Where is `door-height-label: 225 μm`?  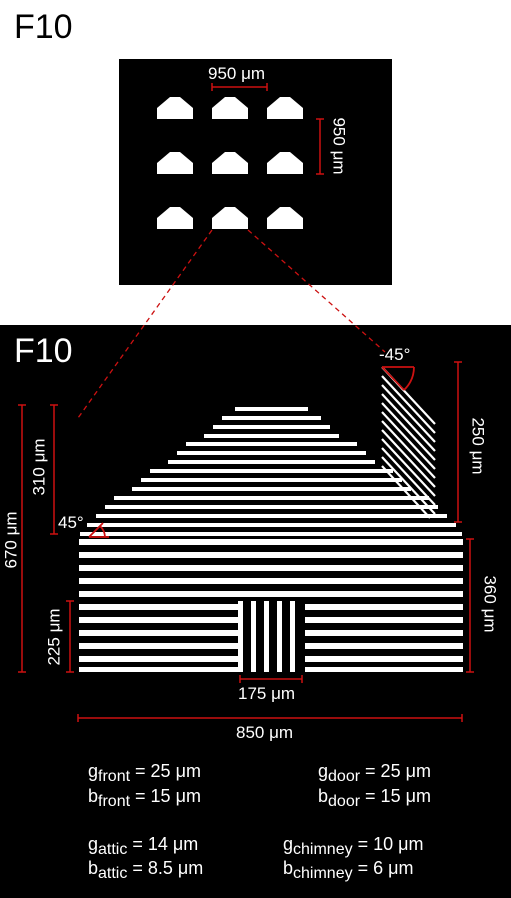
door-height-label: 225 μm is located at coordinates (54, 637).